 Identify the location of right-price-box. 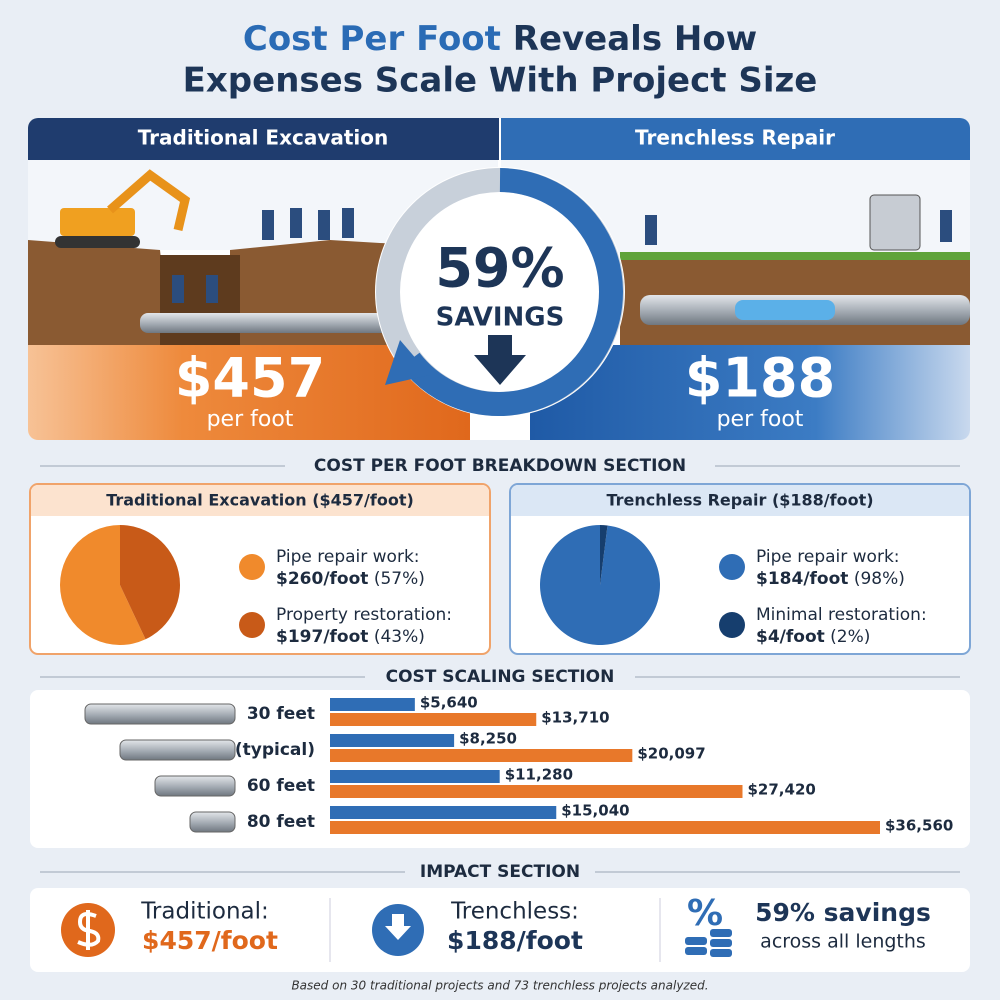
(750, 392).